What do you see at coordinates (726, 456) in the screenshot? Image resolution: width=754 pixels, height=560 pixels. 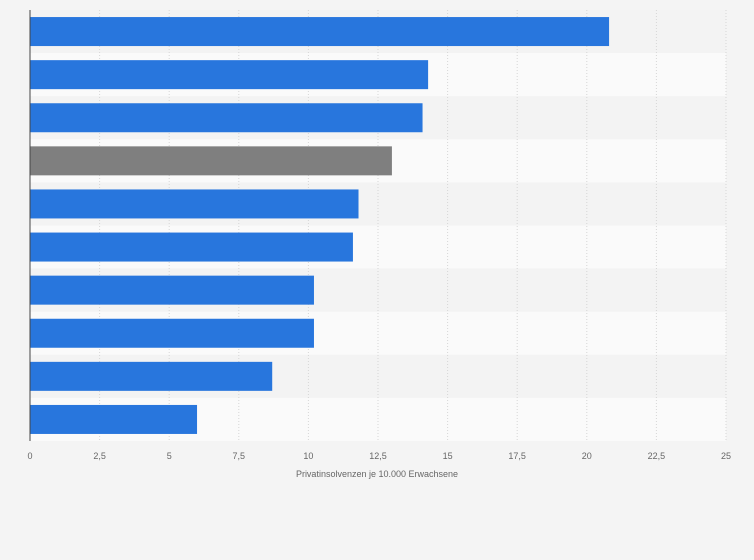 I see `x-tick-label: 25` at bounding box center [726, 456].